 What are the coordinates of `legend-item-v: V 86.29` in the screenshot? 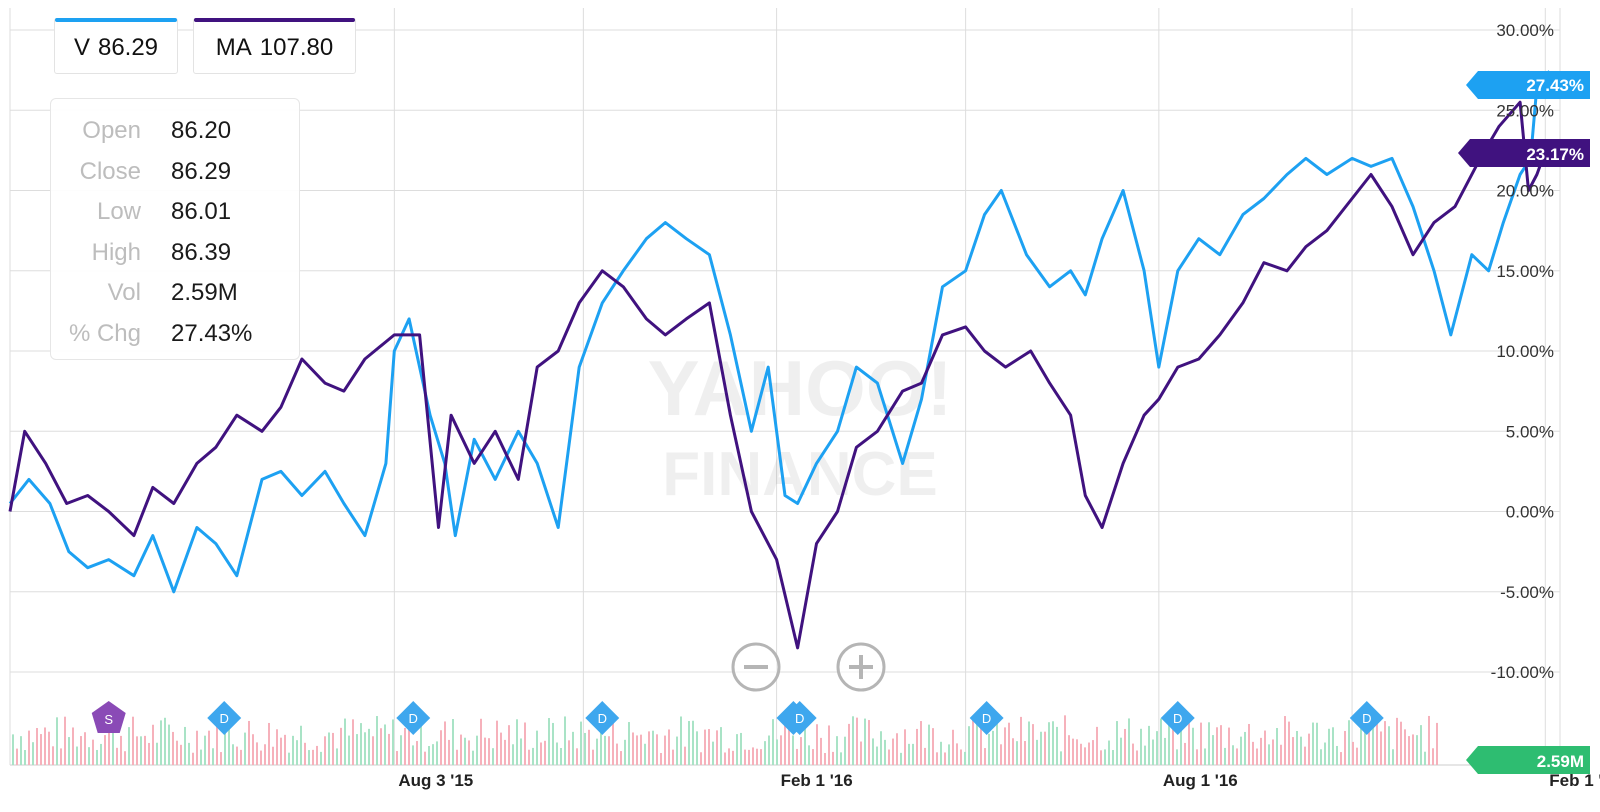 It's located at (116, 46).